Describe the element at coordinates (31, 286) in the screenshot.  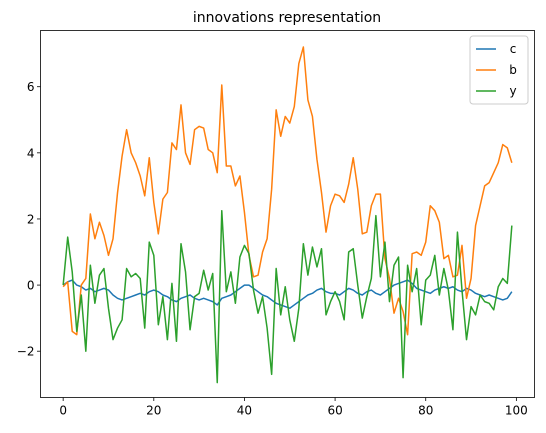
I see `y-tick-label: 0` at that location.